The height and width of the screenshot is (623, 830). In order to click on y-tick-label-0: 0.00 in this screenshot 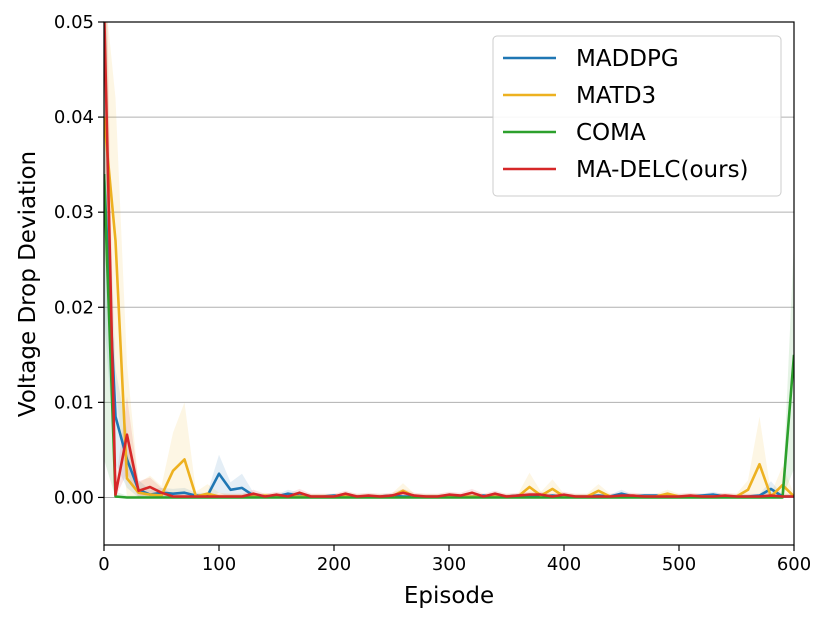, I will do `click(74, 497)`.